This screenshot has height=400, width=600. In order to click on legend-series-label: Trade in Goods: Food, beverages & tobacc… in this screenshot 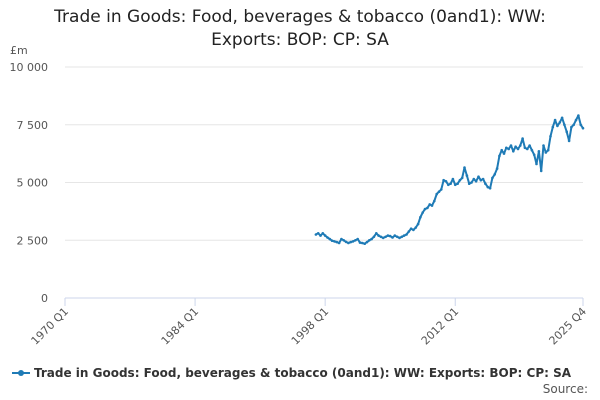, I will do `click(303, 373)`.